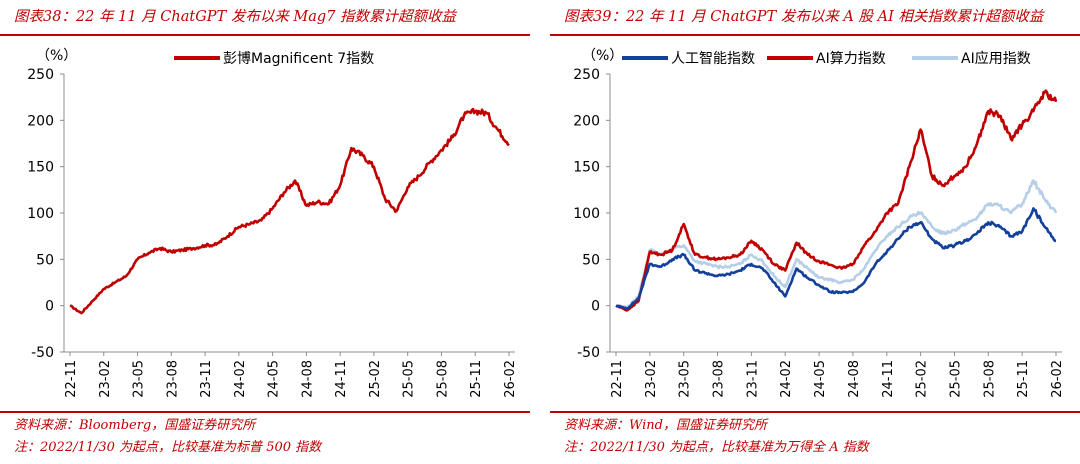 The width and height of the screenshot is (1080, 464). What do you see at coordinates (996, 58) in the screenshot?
I see `legend-label: AI应用指数` at bounding box center [996, 58].